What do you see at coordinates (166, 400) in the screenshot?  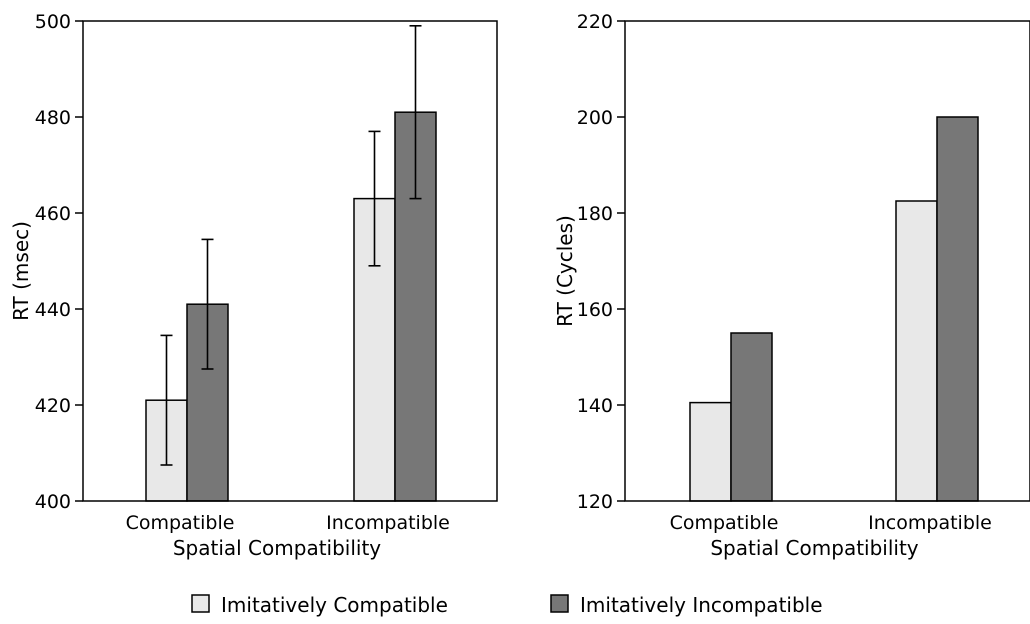 I see `error-bar-imitatively-compatible-compatible` at bounding box center [166, 400].